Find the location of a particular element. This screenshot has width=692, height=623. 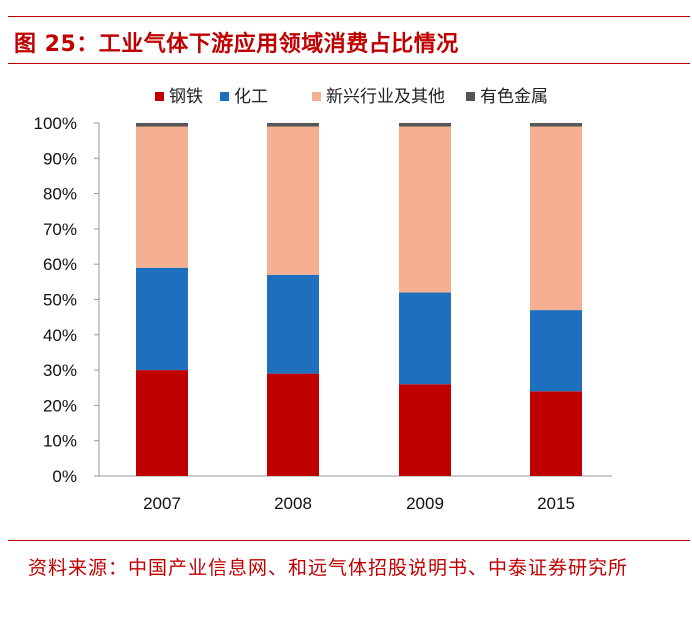

legend-label: 新兴行业及其他 is located at coordinates (385, 96).